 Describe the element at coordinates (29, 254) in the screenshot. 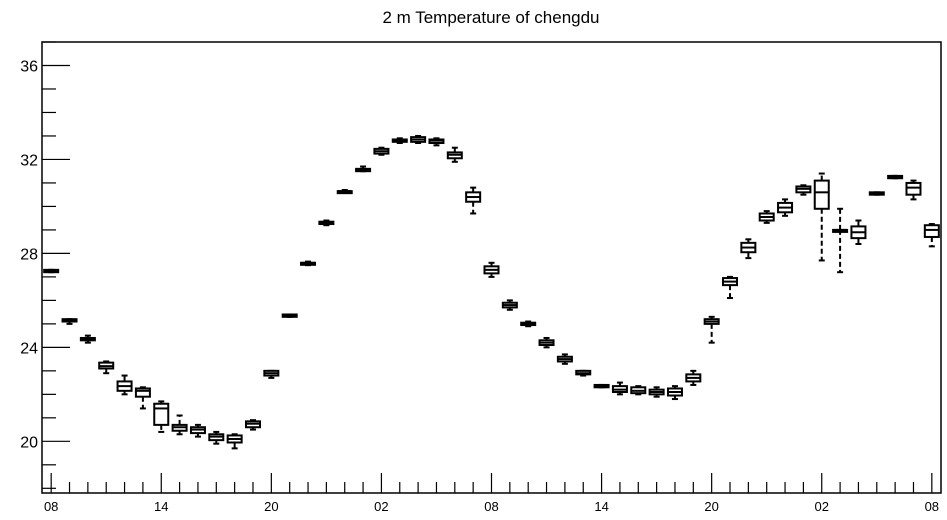

I see `y-tick-label: 28` at that location.